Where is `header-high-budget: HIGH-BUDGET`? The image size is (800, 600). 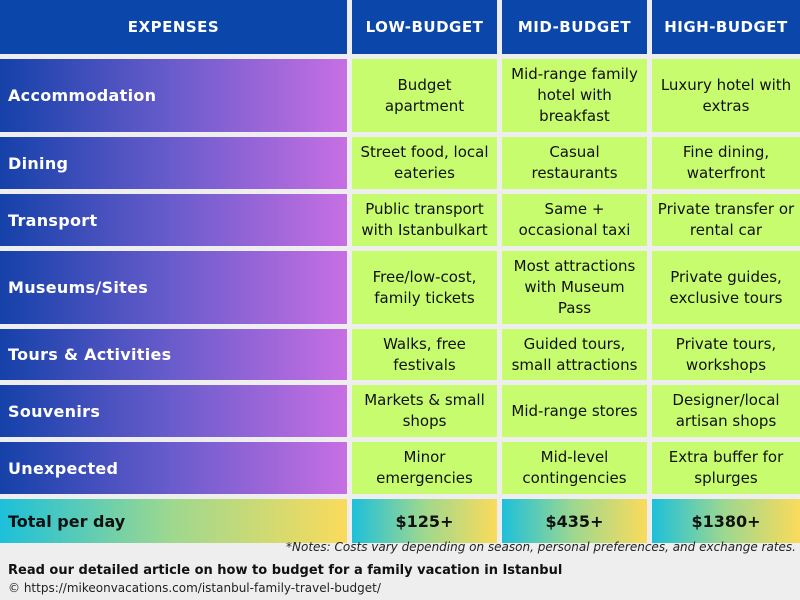
header-high-budget: HIGH-BUDGET is located at coordinates (726, 27).